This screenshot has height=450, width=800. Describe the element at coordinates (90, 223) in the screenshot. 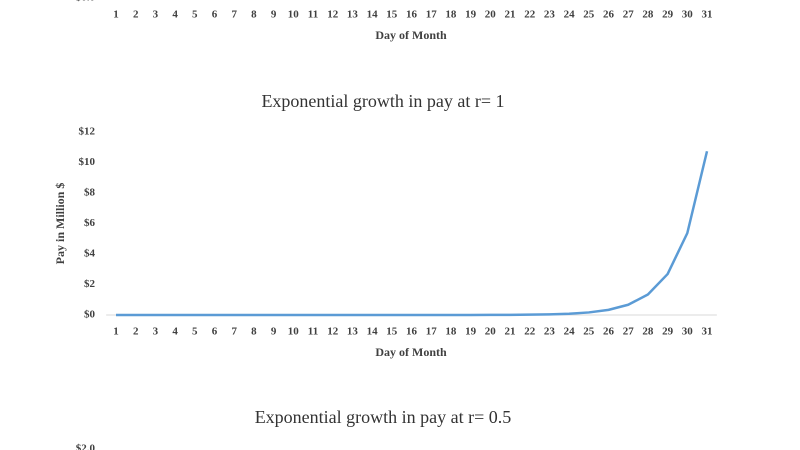

I see `y-tick-label: $6` at that location.